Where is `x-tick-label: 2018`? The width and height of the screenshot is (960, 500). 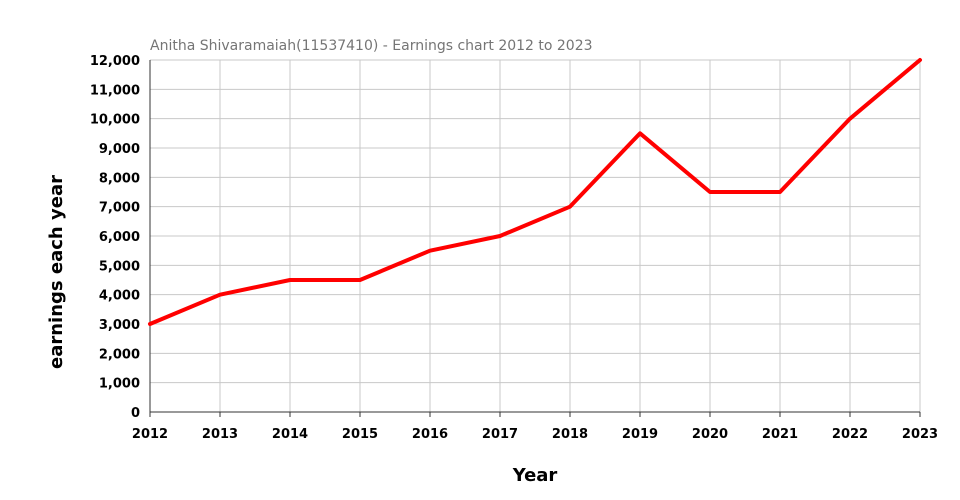 x-tick-label: 2018 is located at coordinates (570, 434).